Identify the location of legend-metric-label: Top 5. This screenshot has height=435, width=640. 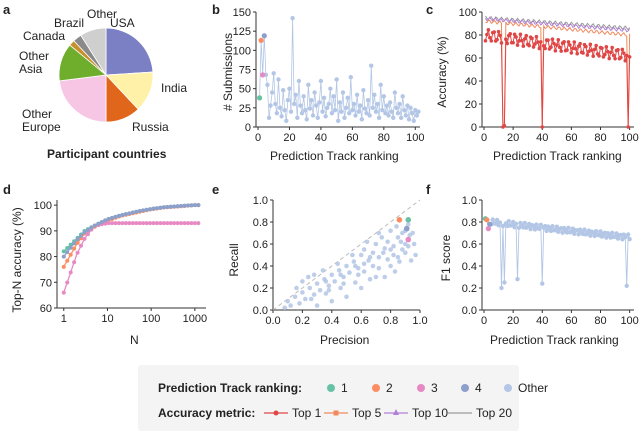
(367, 413).